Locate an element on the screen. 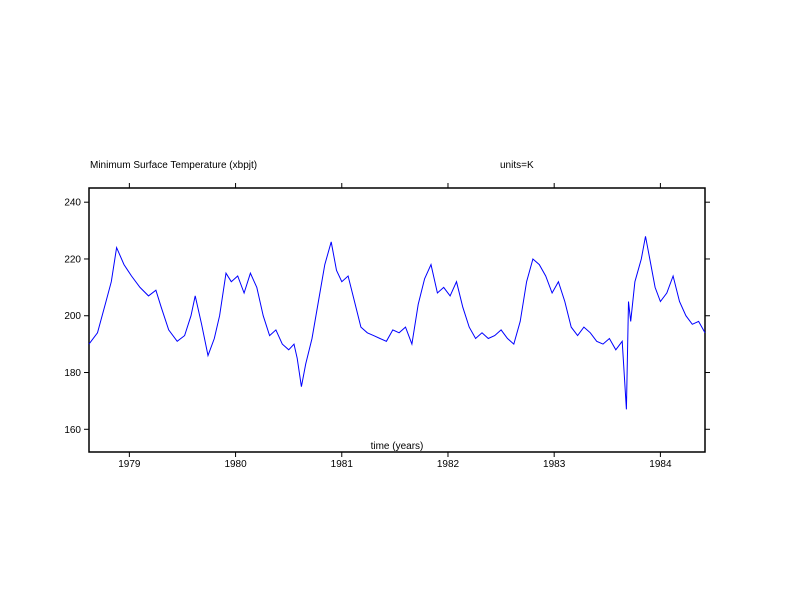 The width and height of the screenshot is (792, 612). y-tick-label: 220 is located at coordinates (72, 259).